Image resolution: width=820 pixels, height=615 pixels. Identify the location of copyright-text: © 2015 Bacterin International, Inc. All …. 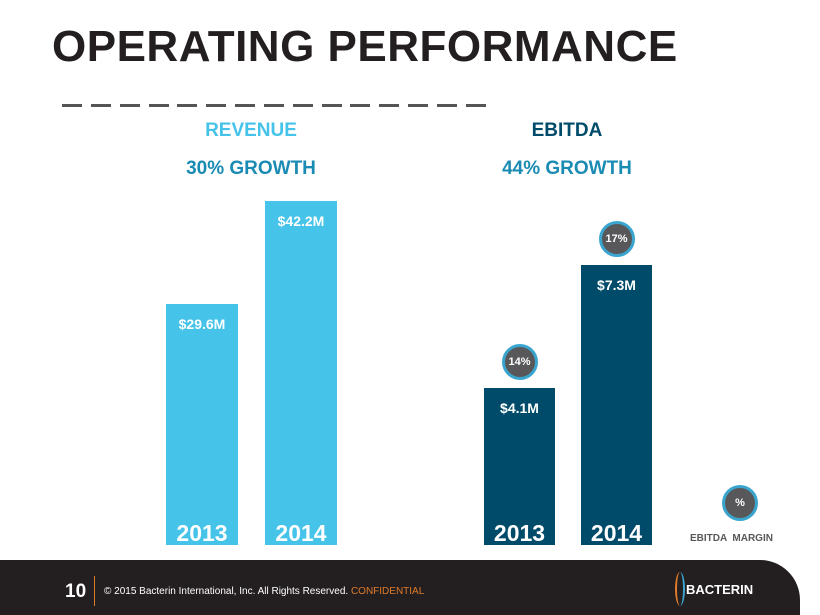
(226, 591).